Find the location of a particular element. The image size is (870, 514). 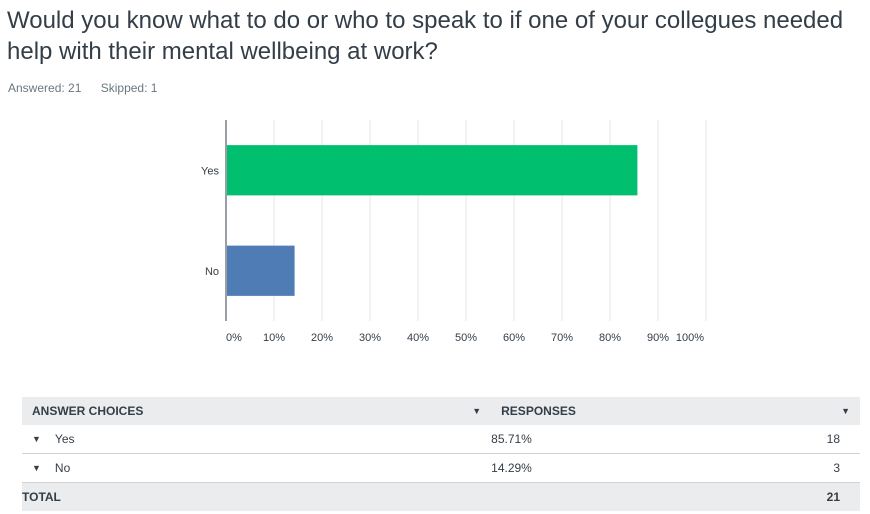

x-tick-label: 0% is located at coordinates (234, 338).